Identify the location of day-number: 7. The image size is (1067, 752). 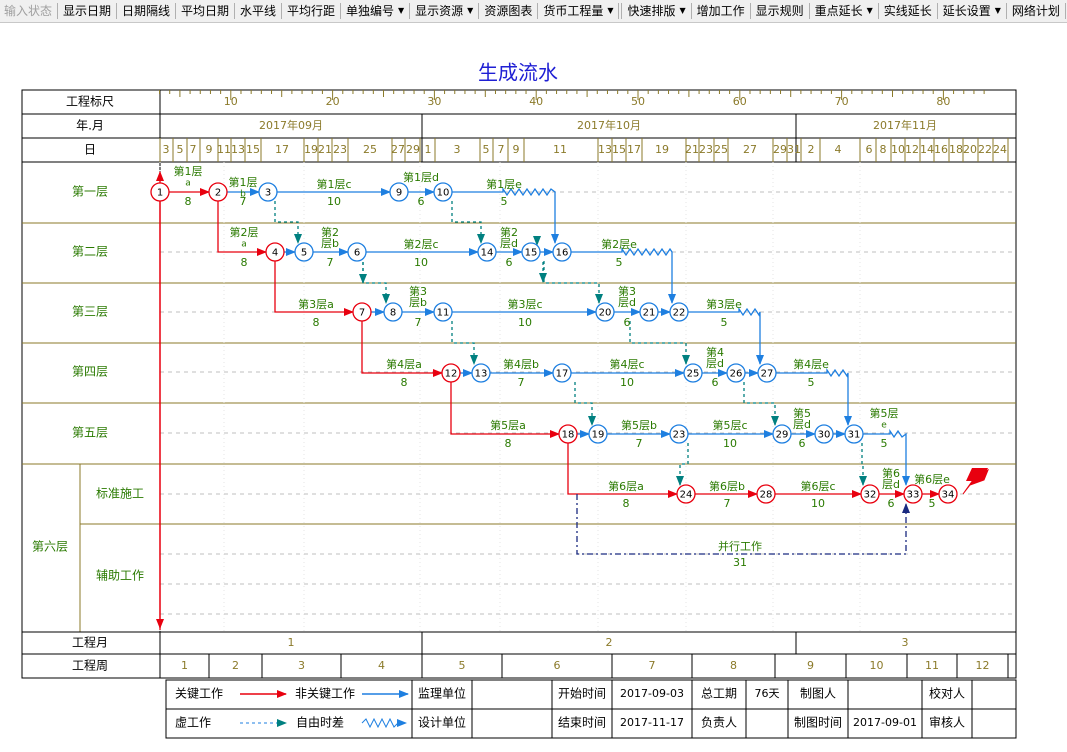
(193, 149).